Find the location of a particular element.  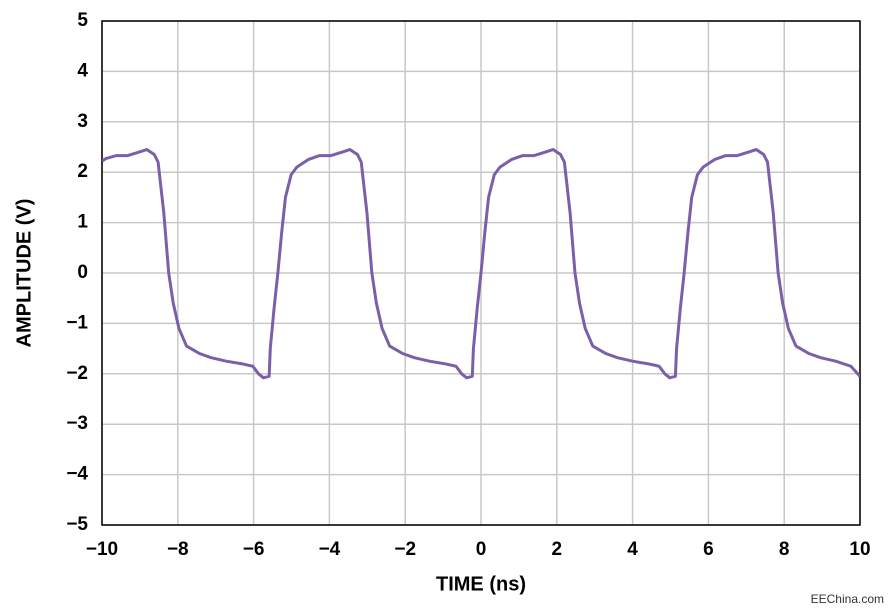

y-tick-label: −5 is located at coordinates (77, 524).